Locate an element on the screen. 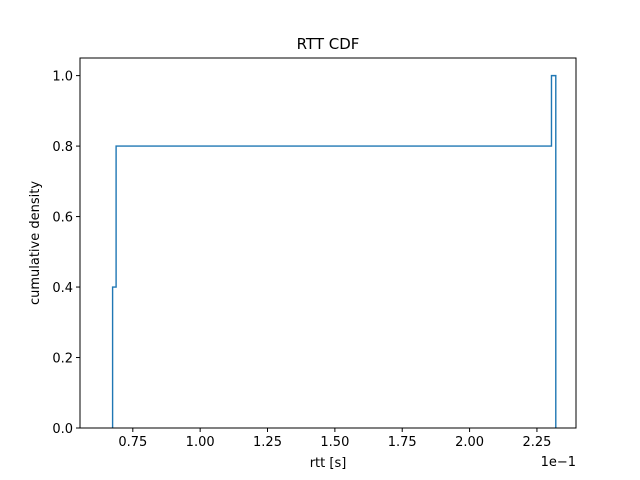 The width and height of the screenshot is (640, 480). x-tick-label: 1.75 is located at coordinates (402, 442).